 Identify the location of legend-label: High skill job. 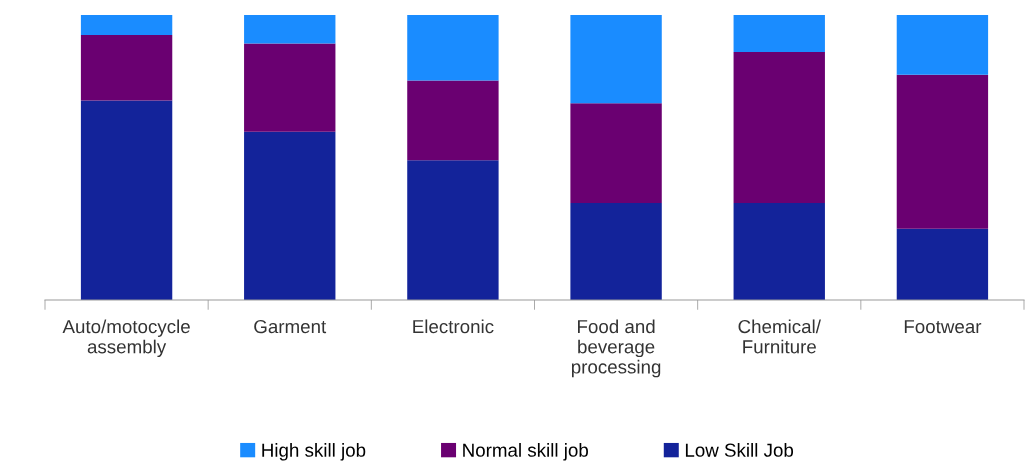
(314, 452).